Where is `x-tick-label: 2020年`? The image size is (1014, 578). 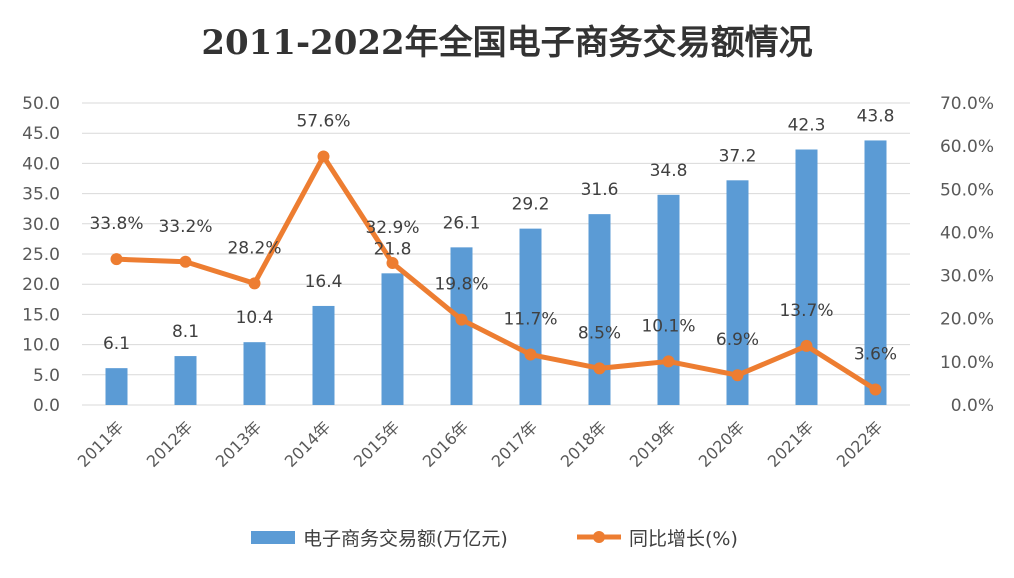 x-tick-label: 2020年 is located at coordinates (722, 444).